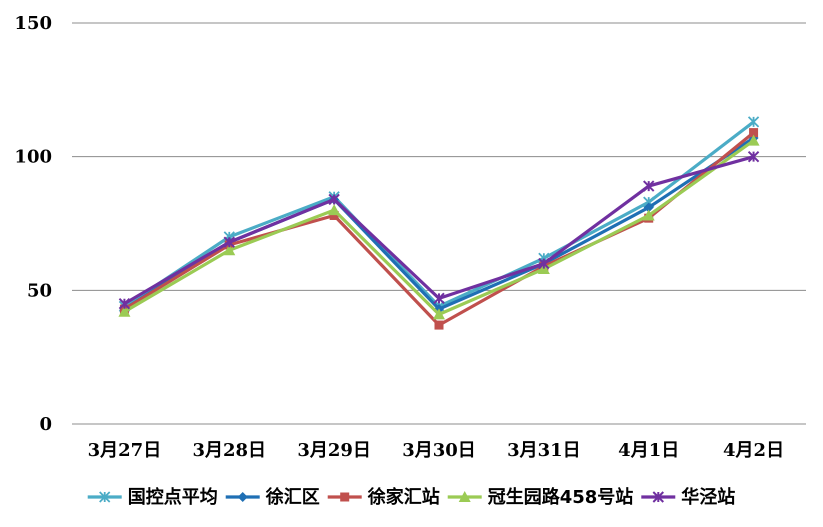 The width and height of the screenshot is (823, 527). I want to click on y-axis-ticks: 0 50 100 150, so click(33, 224).